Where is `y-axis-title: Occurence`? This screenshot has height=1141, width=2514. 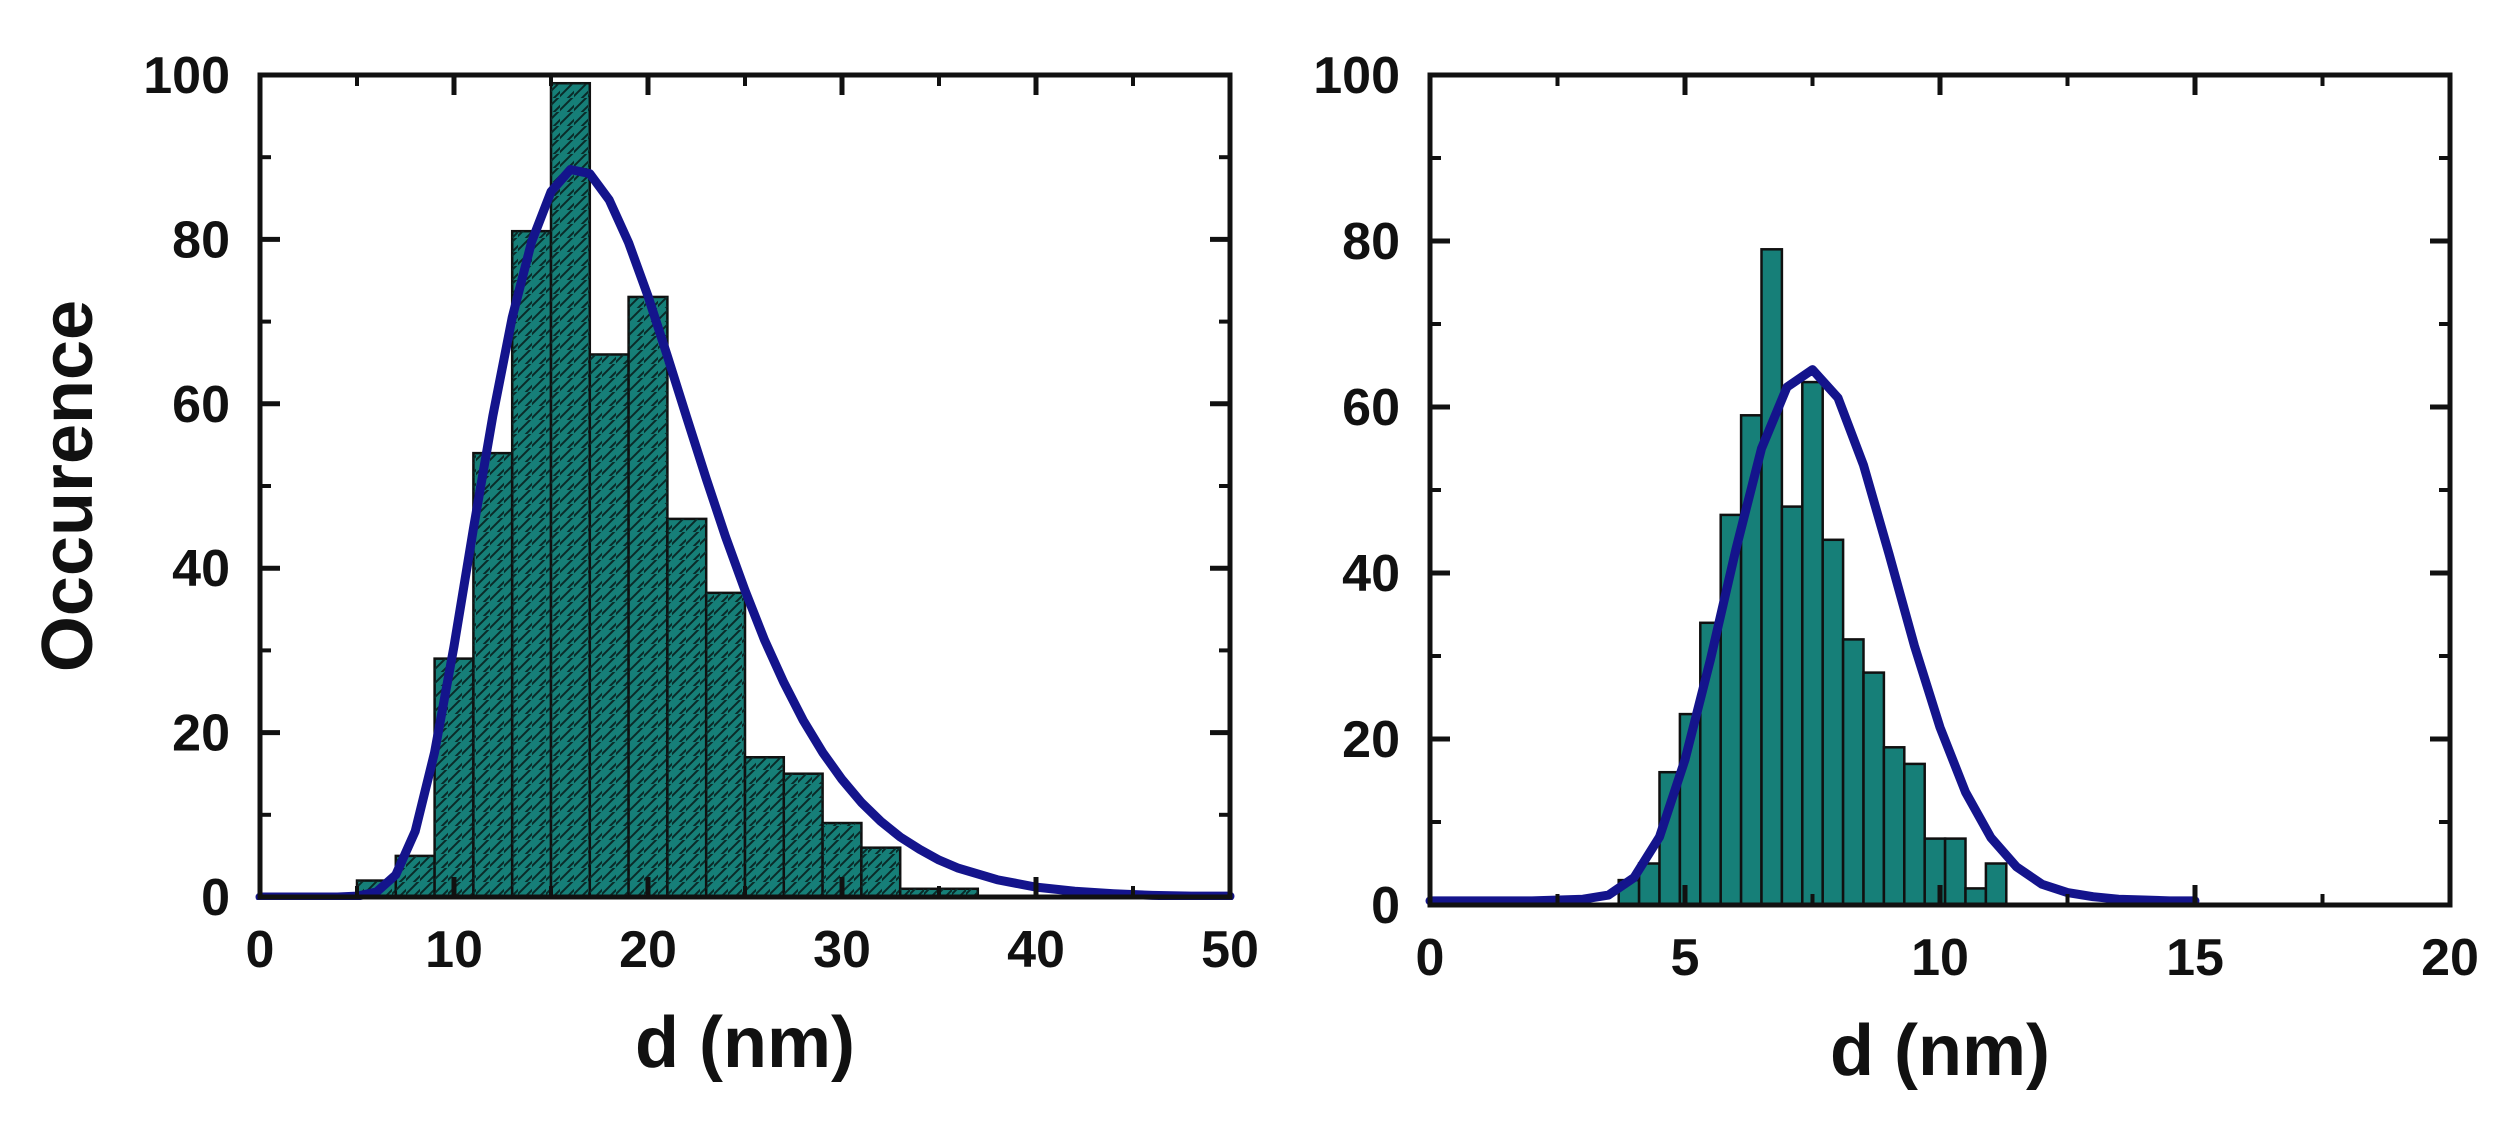 y-axis-title: Occurence is located at coordinates (68, 486).